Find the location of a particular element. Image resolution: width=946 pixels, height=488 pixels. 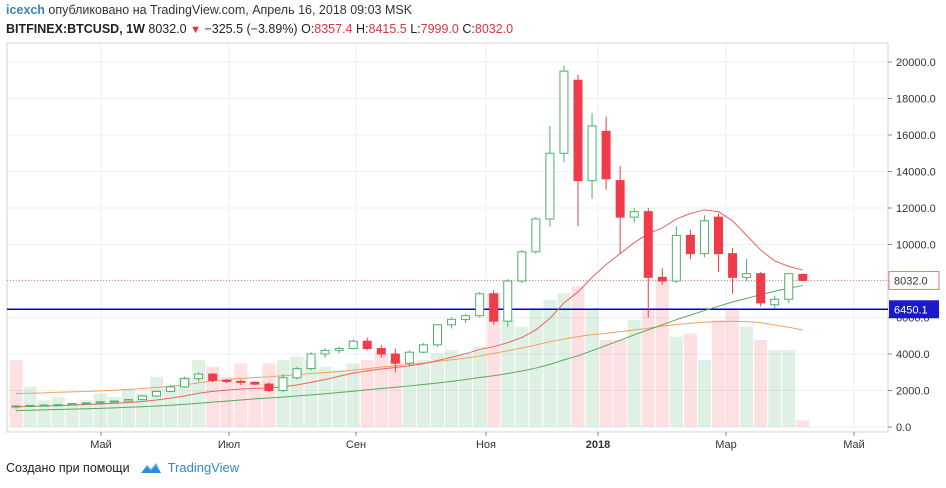

close-label: C: is located at coordinates (468, 29).